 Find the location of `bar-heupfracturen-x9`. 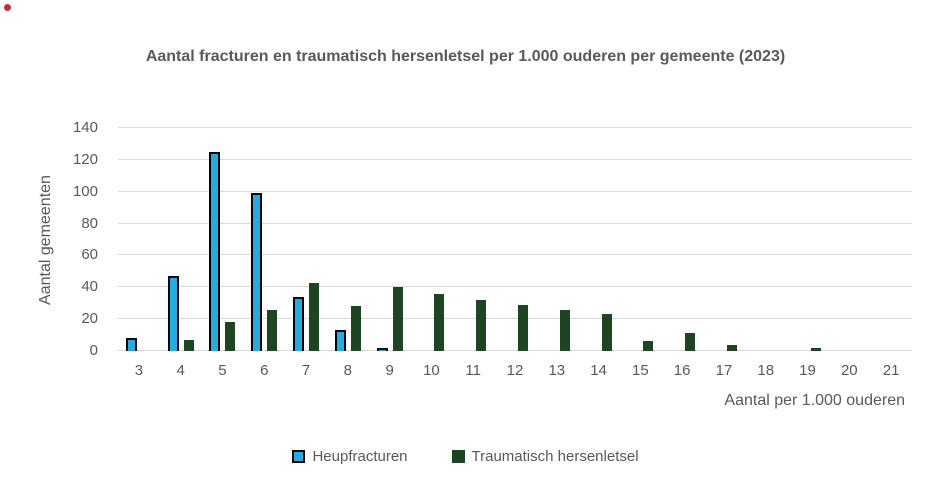

bar-heupfracturen-x9 is located at coordinates (382, 349).